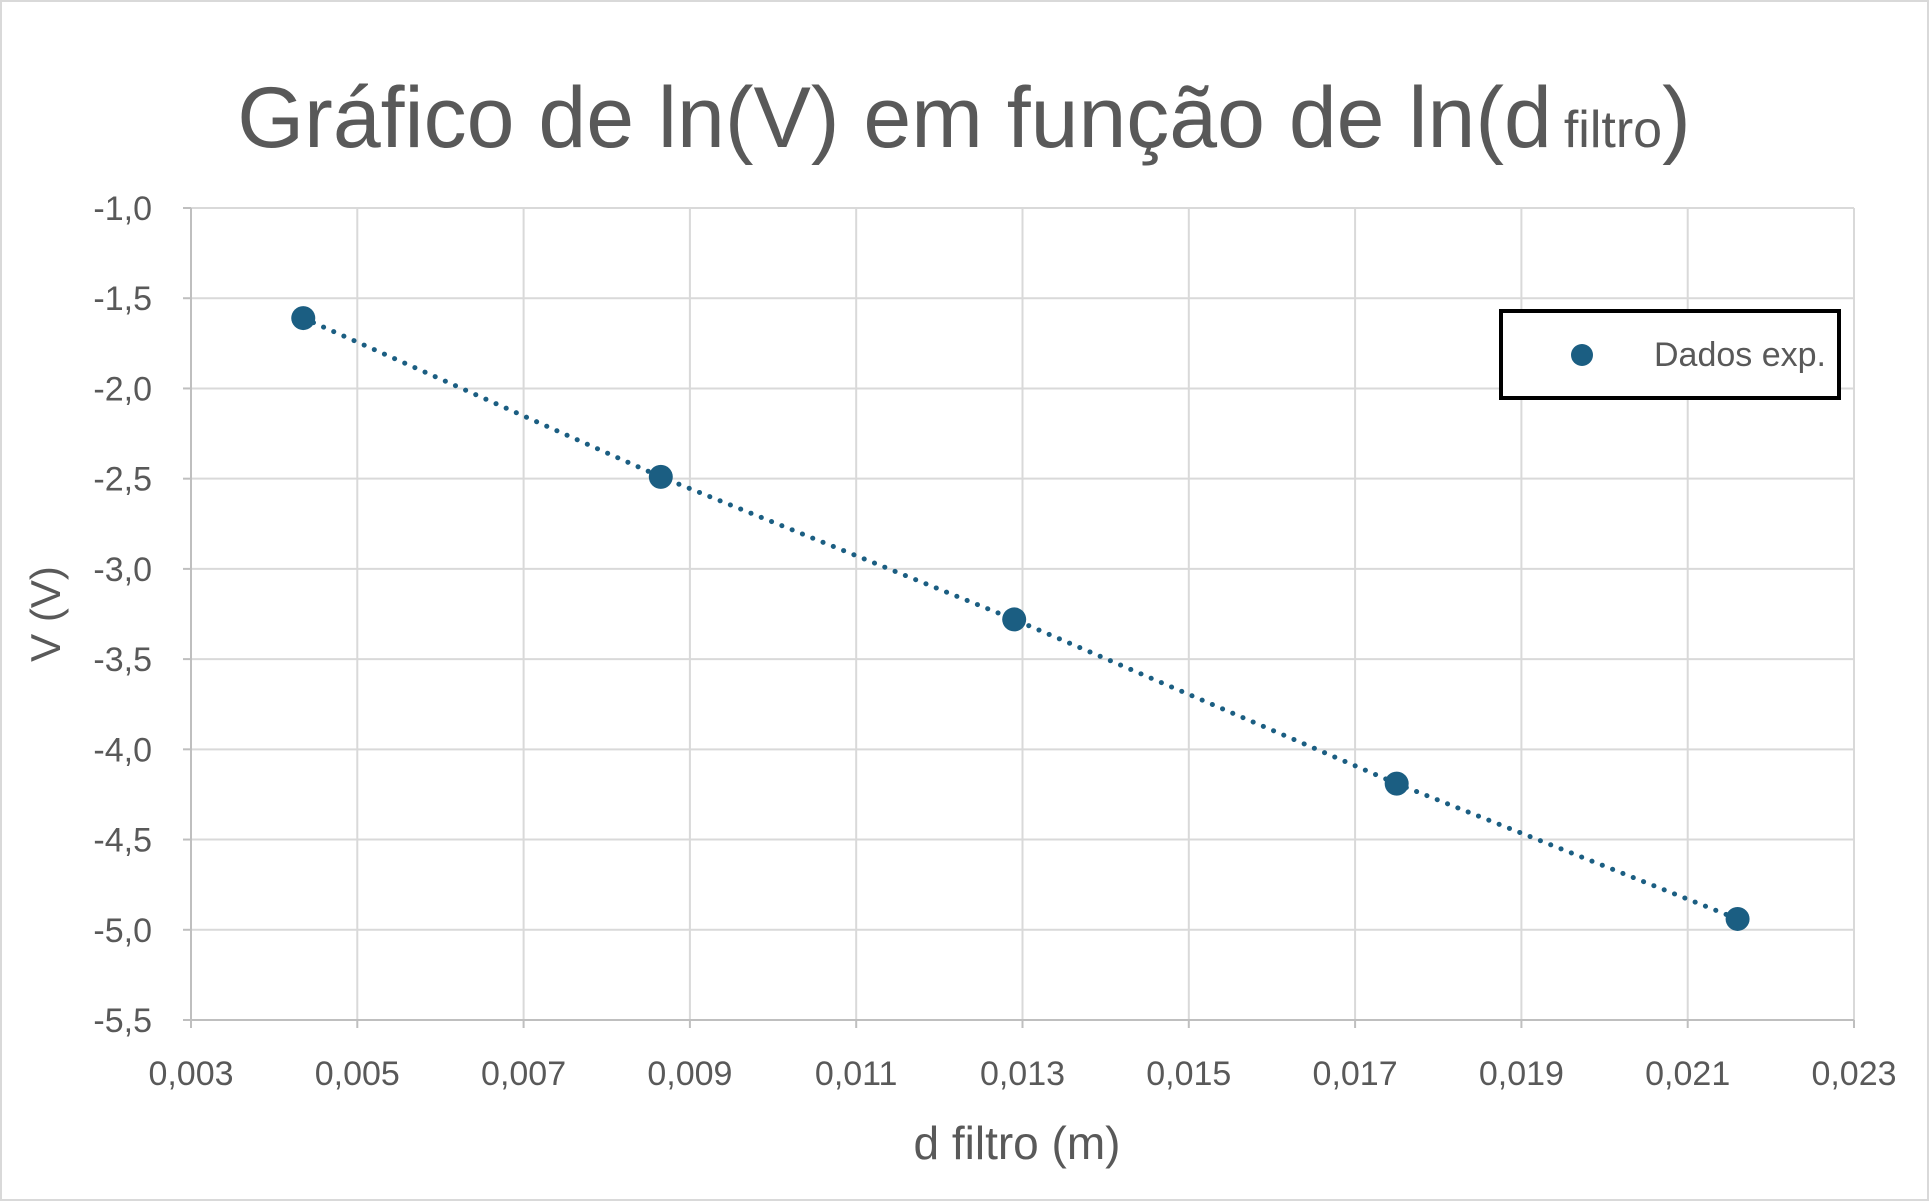  Describe the element at coordinates (1853, 1074) in the screenshot. I see `x-tick-label: 0,023` at that location.